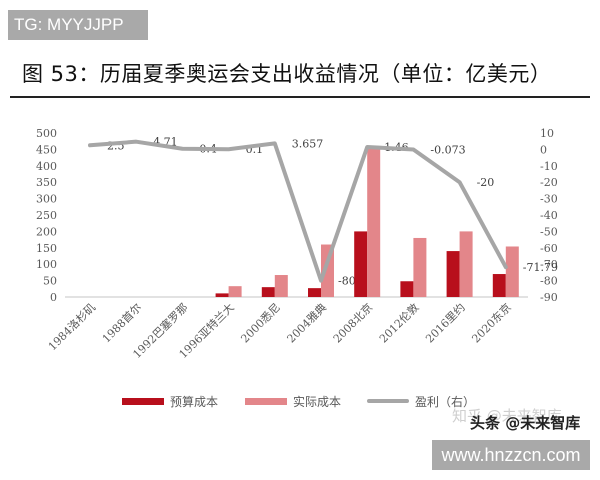 Image resolution: width=600 pixels, height=480 pixels. What do you see at coordinates (549, 264) in the screenshot?
I see `right-axis-tick-label: -70` at bounding box center [549, 264].